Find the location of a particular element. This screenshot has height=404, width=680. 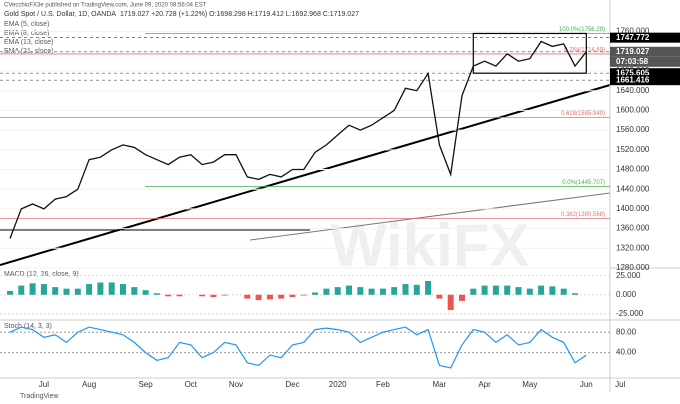

stoch-title: Stoch (14, 3, 3) is located at coordinates (28, 326).